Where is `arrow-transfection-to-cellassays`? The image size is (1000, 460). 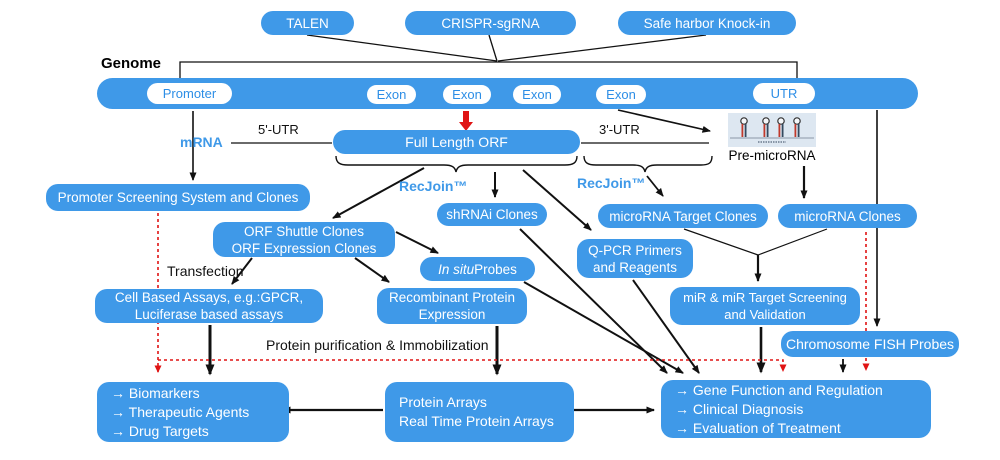
arrow-transfection-to-cellassays is located at coordinates (242, 271).